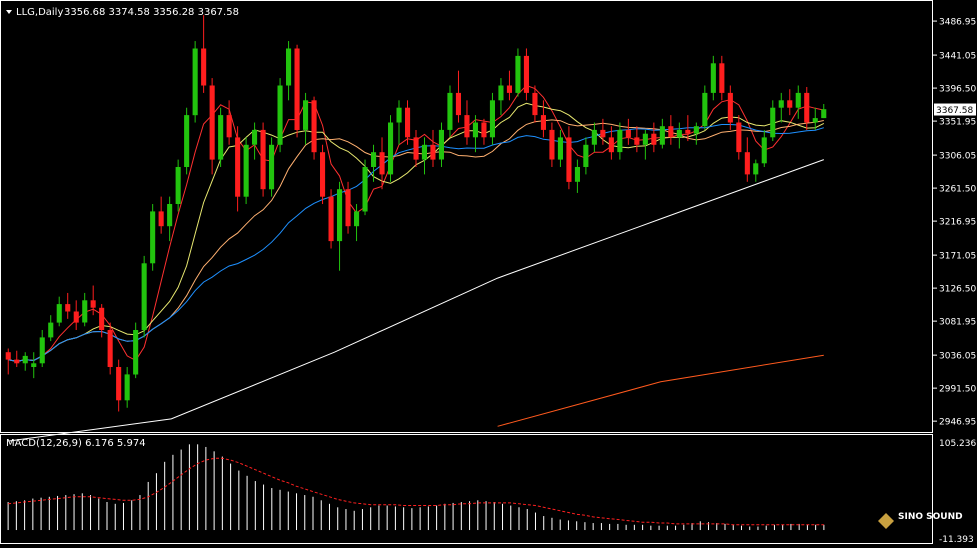 Image resolution: width=977 pixels, height=548 pixels. What do you see at coordinates (930, 517) in the screenshot?
I see `watermark-text: SINO SOUND` at bounding box center [930, 517].